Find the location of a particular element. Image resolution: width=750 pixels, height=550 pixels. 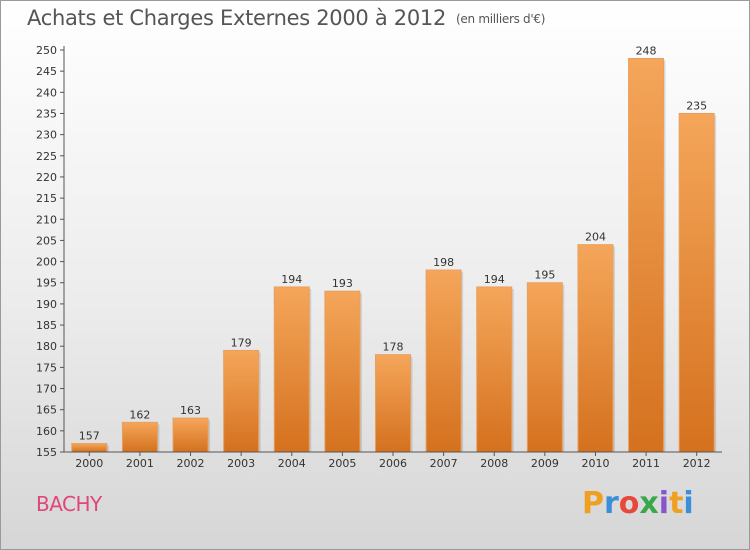

y-tick-label: 235 is located at coordinates (46, 113).